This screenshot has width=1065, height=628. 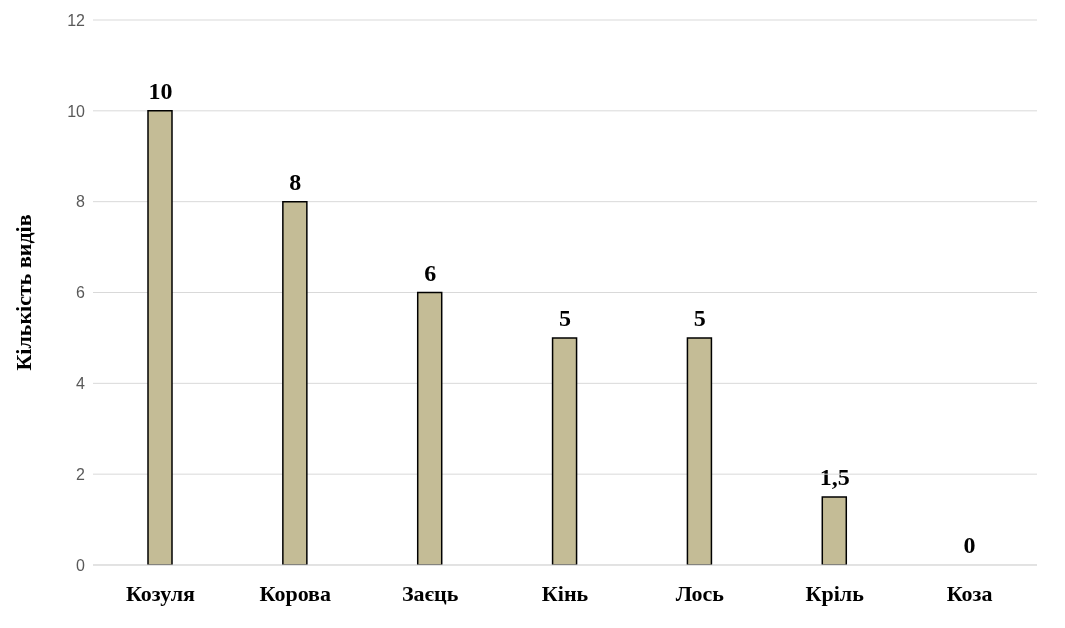 I want to click on y-axis-title: Кількість видів, so click(x=23, y=292).